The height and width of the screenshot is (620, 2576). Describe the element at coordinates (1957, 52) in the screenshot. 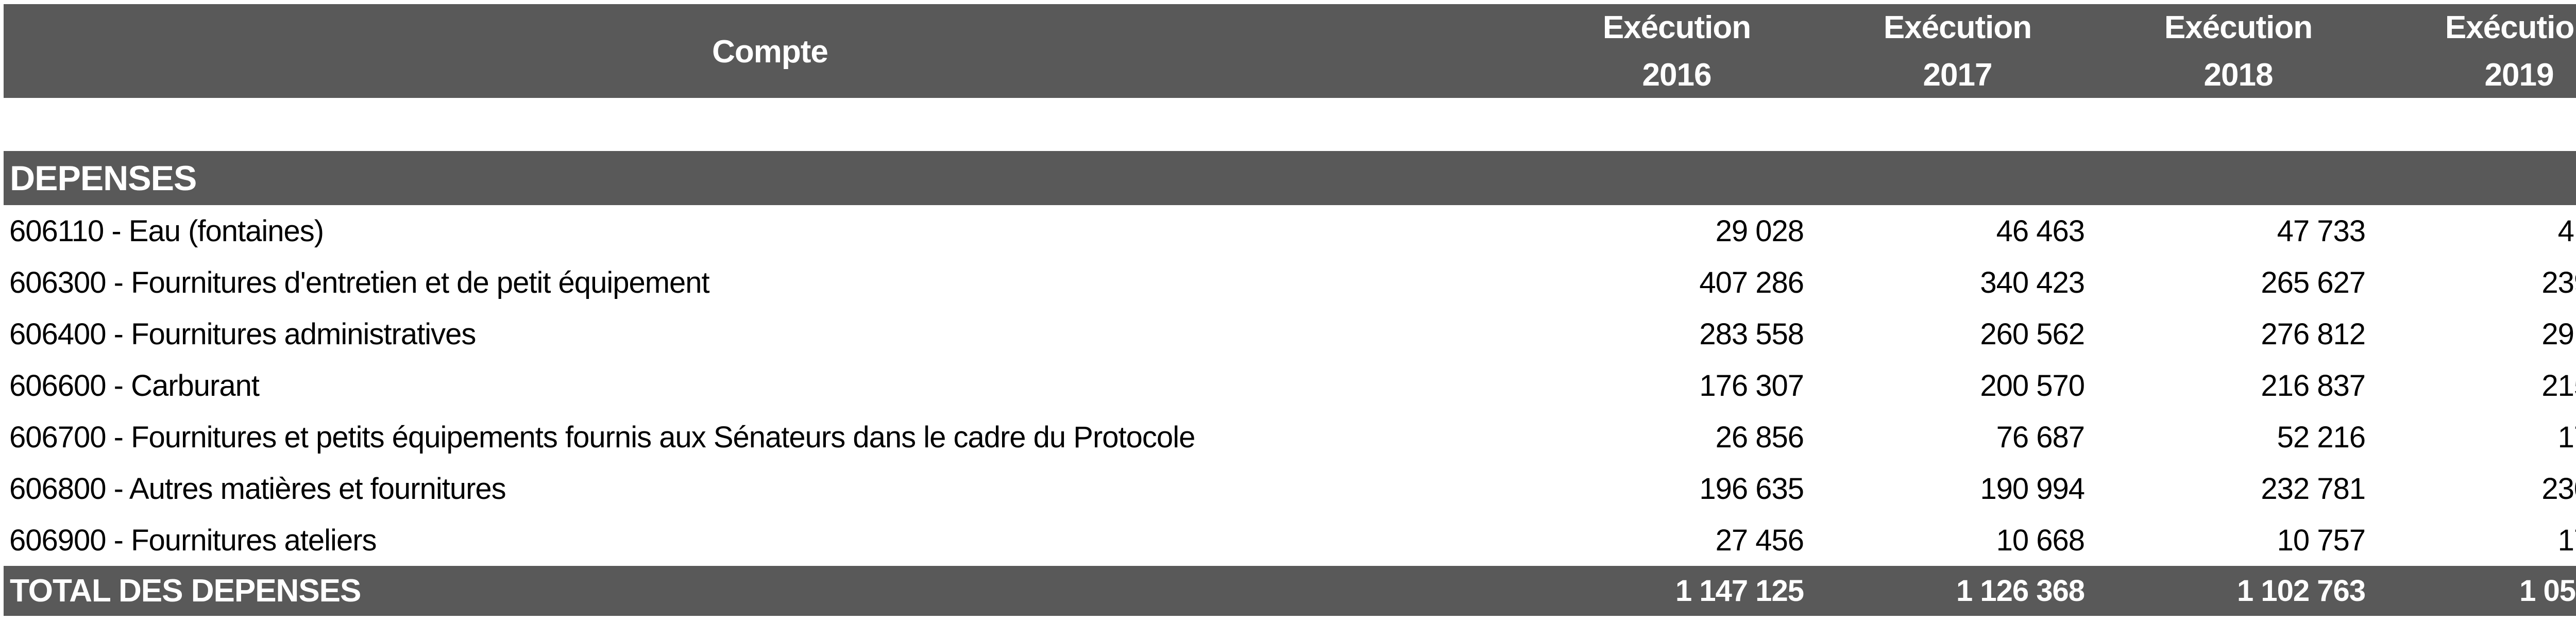

I see `column-header-year: Exécution 2017` at that location.